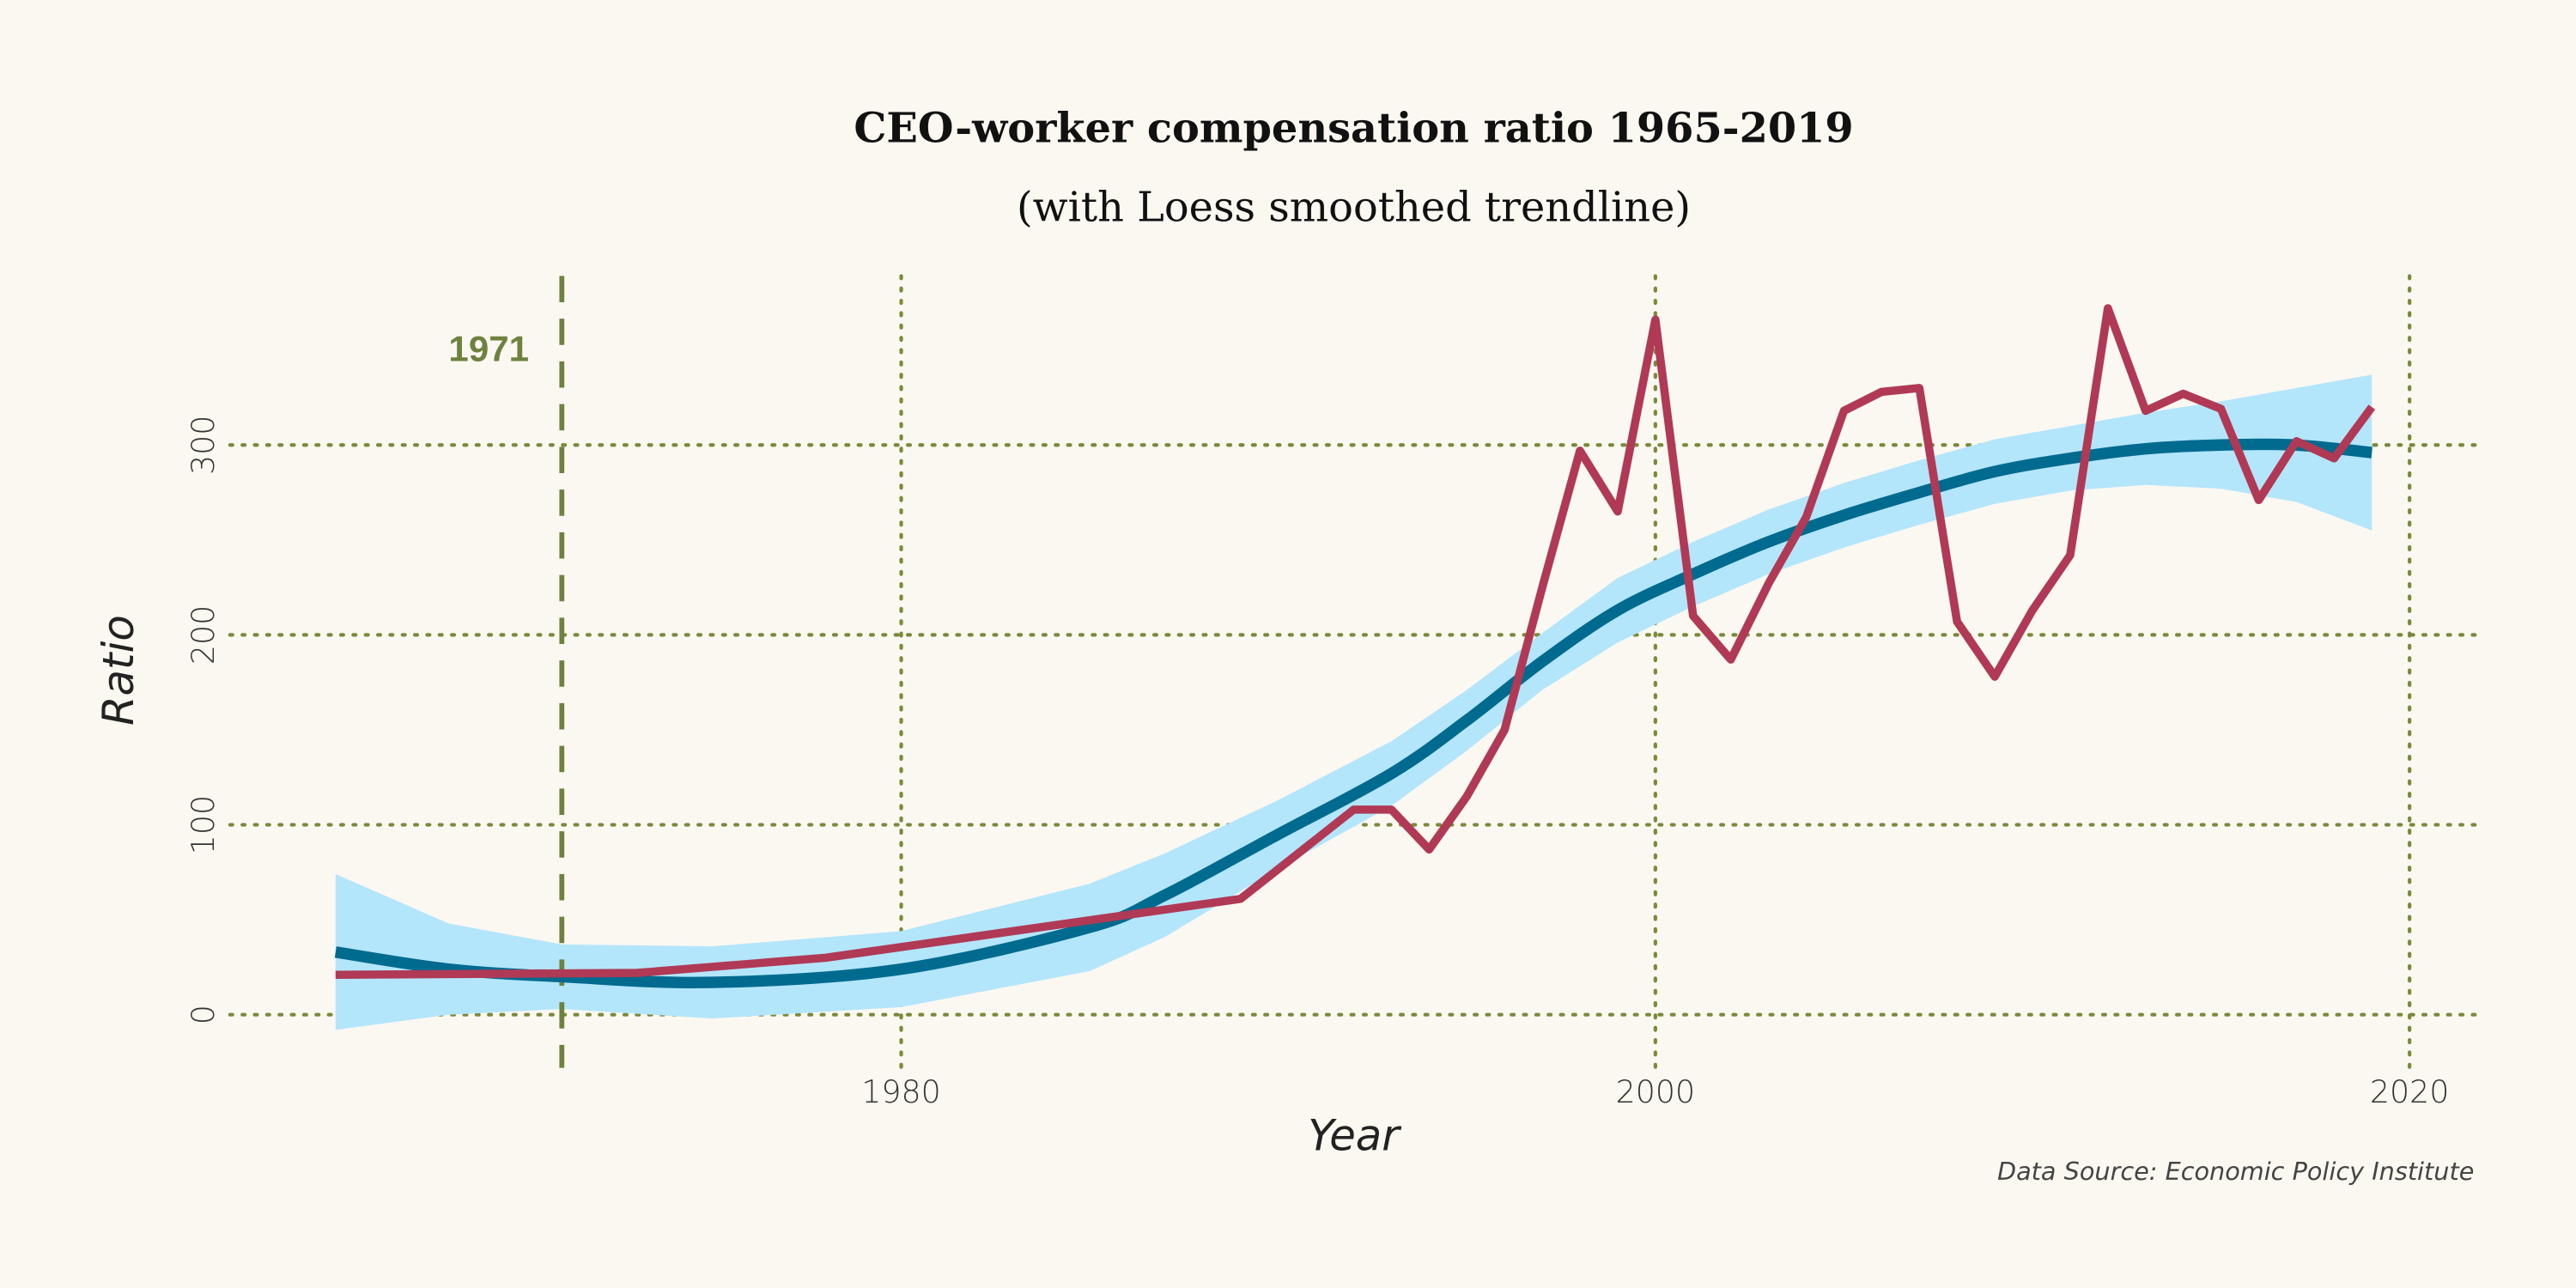 Image resolution: width=2576 pixels, height=1288 pixels. I want to click on chart-title: CEO-worker compensation ratio 1965-2019, so click(1353, 129).